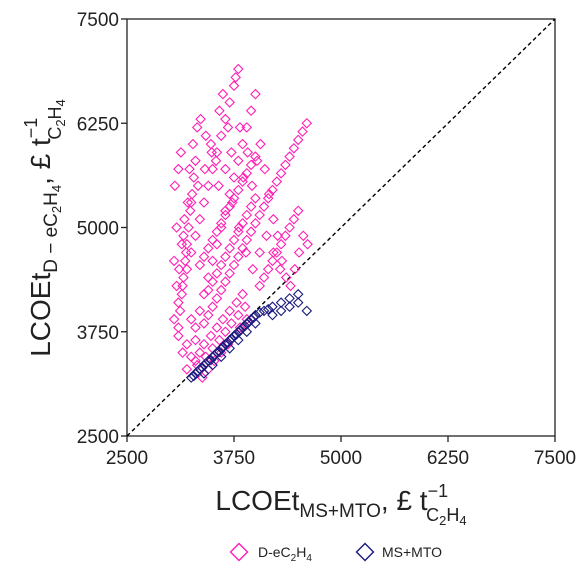 Image resolution: width=577 pixels, height=569 pixels. Describe the element at coordinates (98, 124) in the screenshot. I see `y-tick-label: 6250` at that location.